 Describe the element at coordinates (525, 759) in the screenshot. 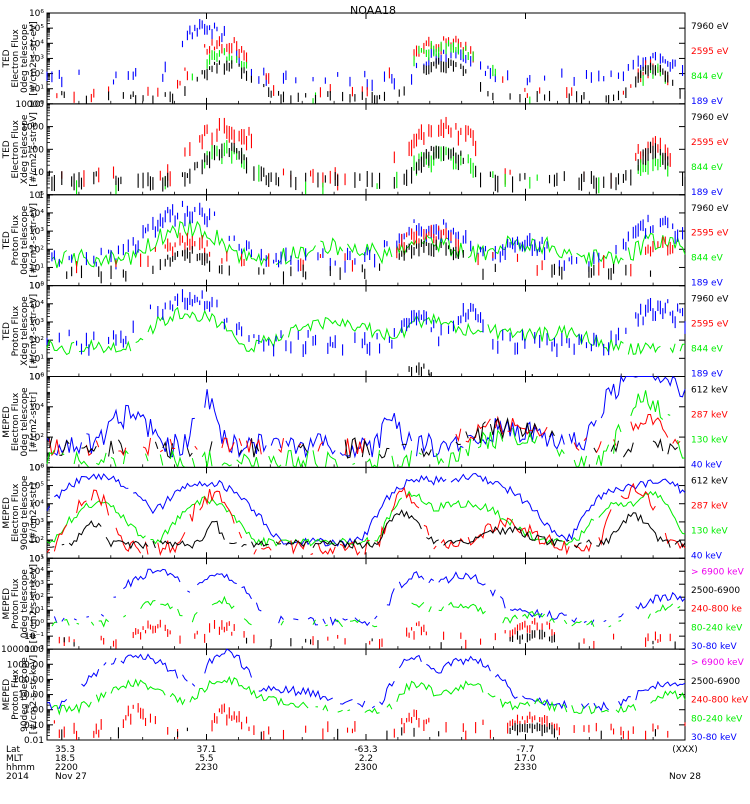

I see `x-tick-label: 17.0` at that location.